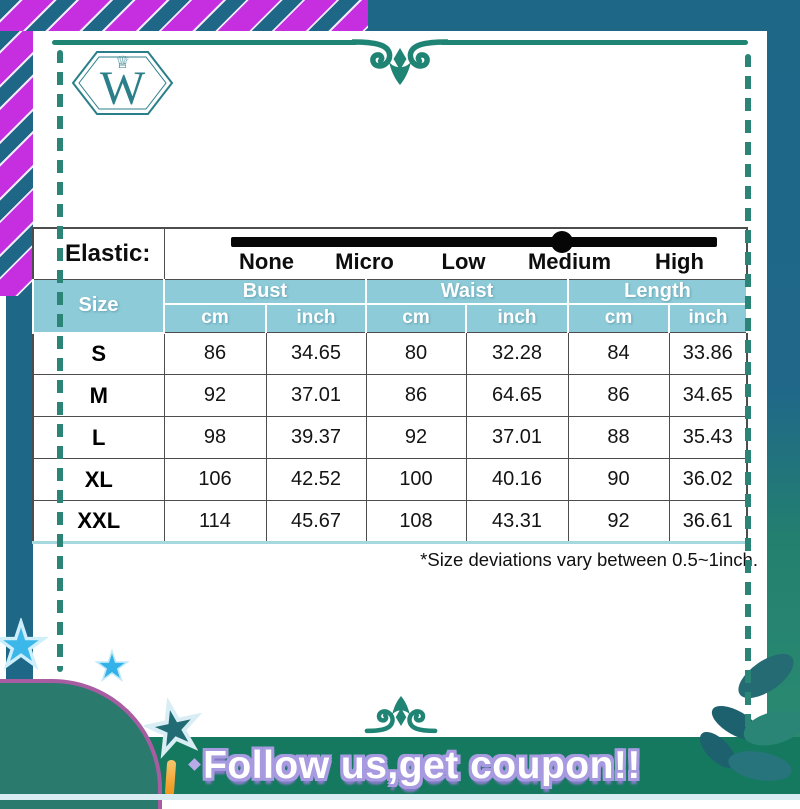 This screenshot has width=800, height=809. What do you see at coordinates (123, 88) in the screenshot?
I see `monogram-letter: W` at bounding box center [123, 88].